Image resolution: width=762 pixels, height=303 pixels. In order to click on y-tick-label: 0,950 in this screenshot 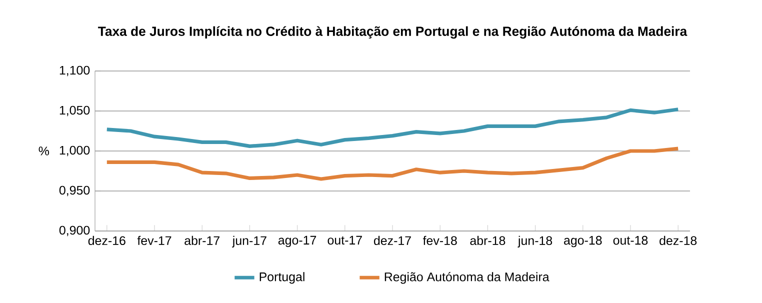, I will do `click(74, 191)`.